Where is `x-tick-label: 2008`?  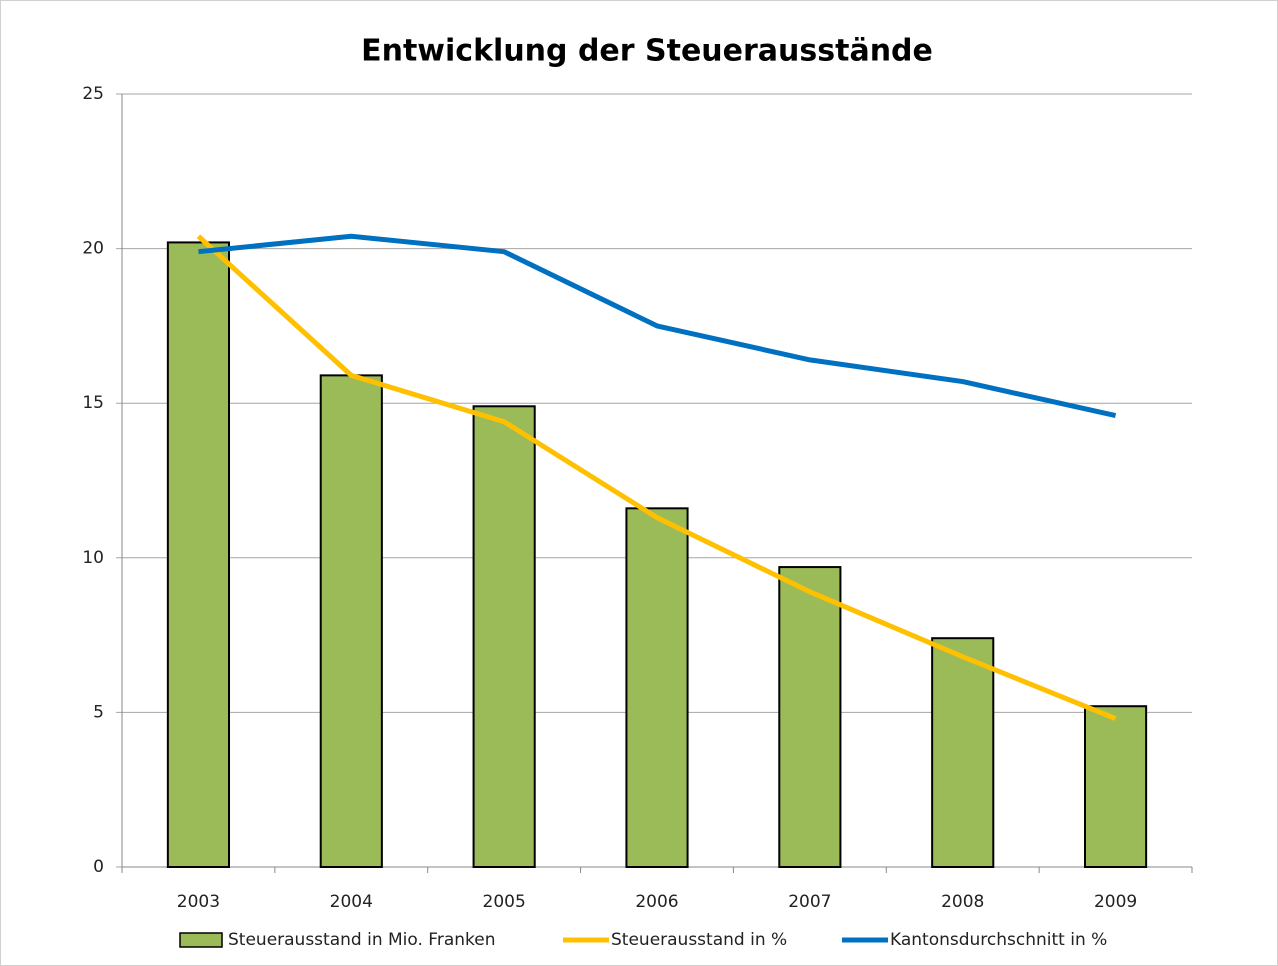
x-tick-label: 2008 is located at coordinates (962, 902).